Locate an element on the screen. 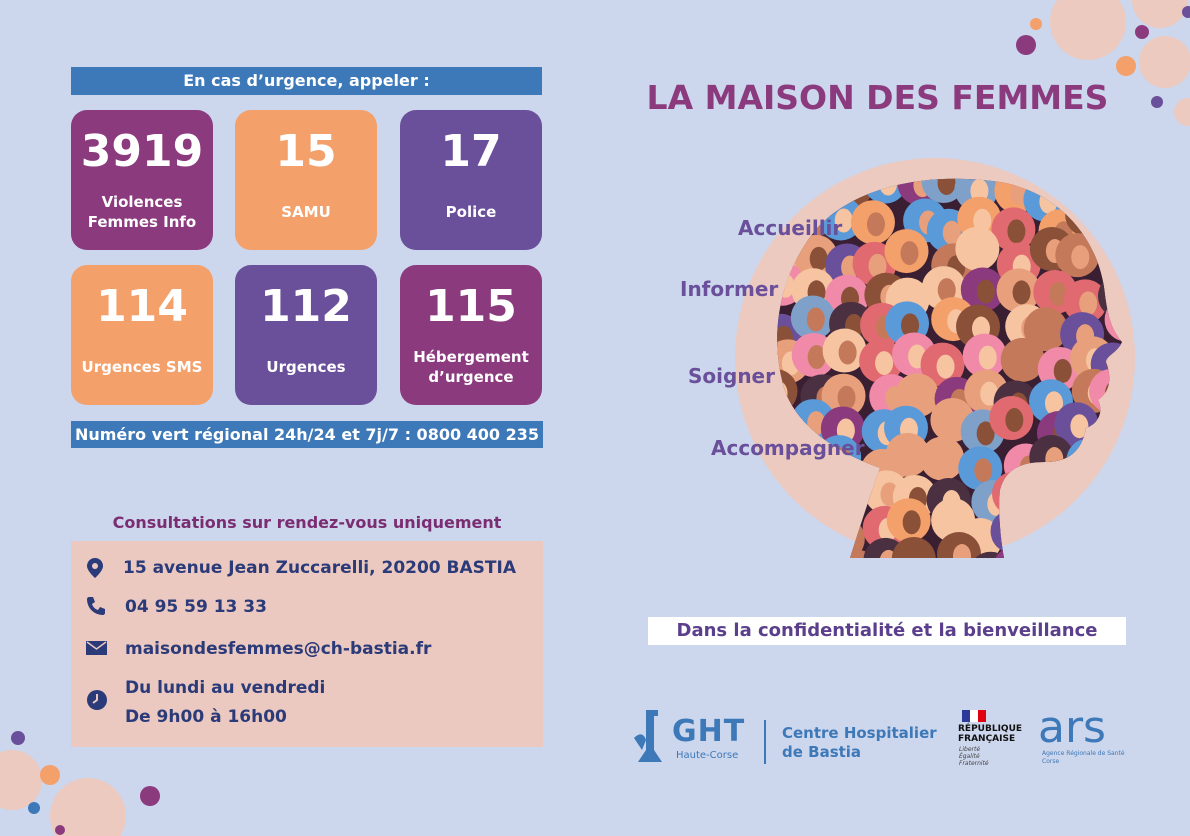 This screenshot has height=836, width=1190. emergency-number: 115 is located at coordinates (471, 306).